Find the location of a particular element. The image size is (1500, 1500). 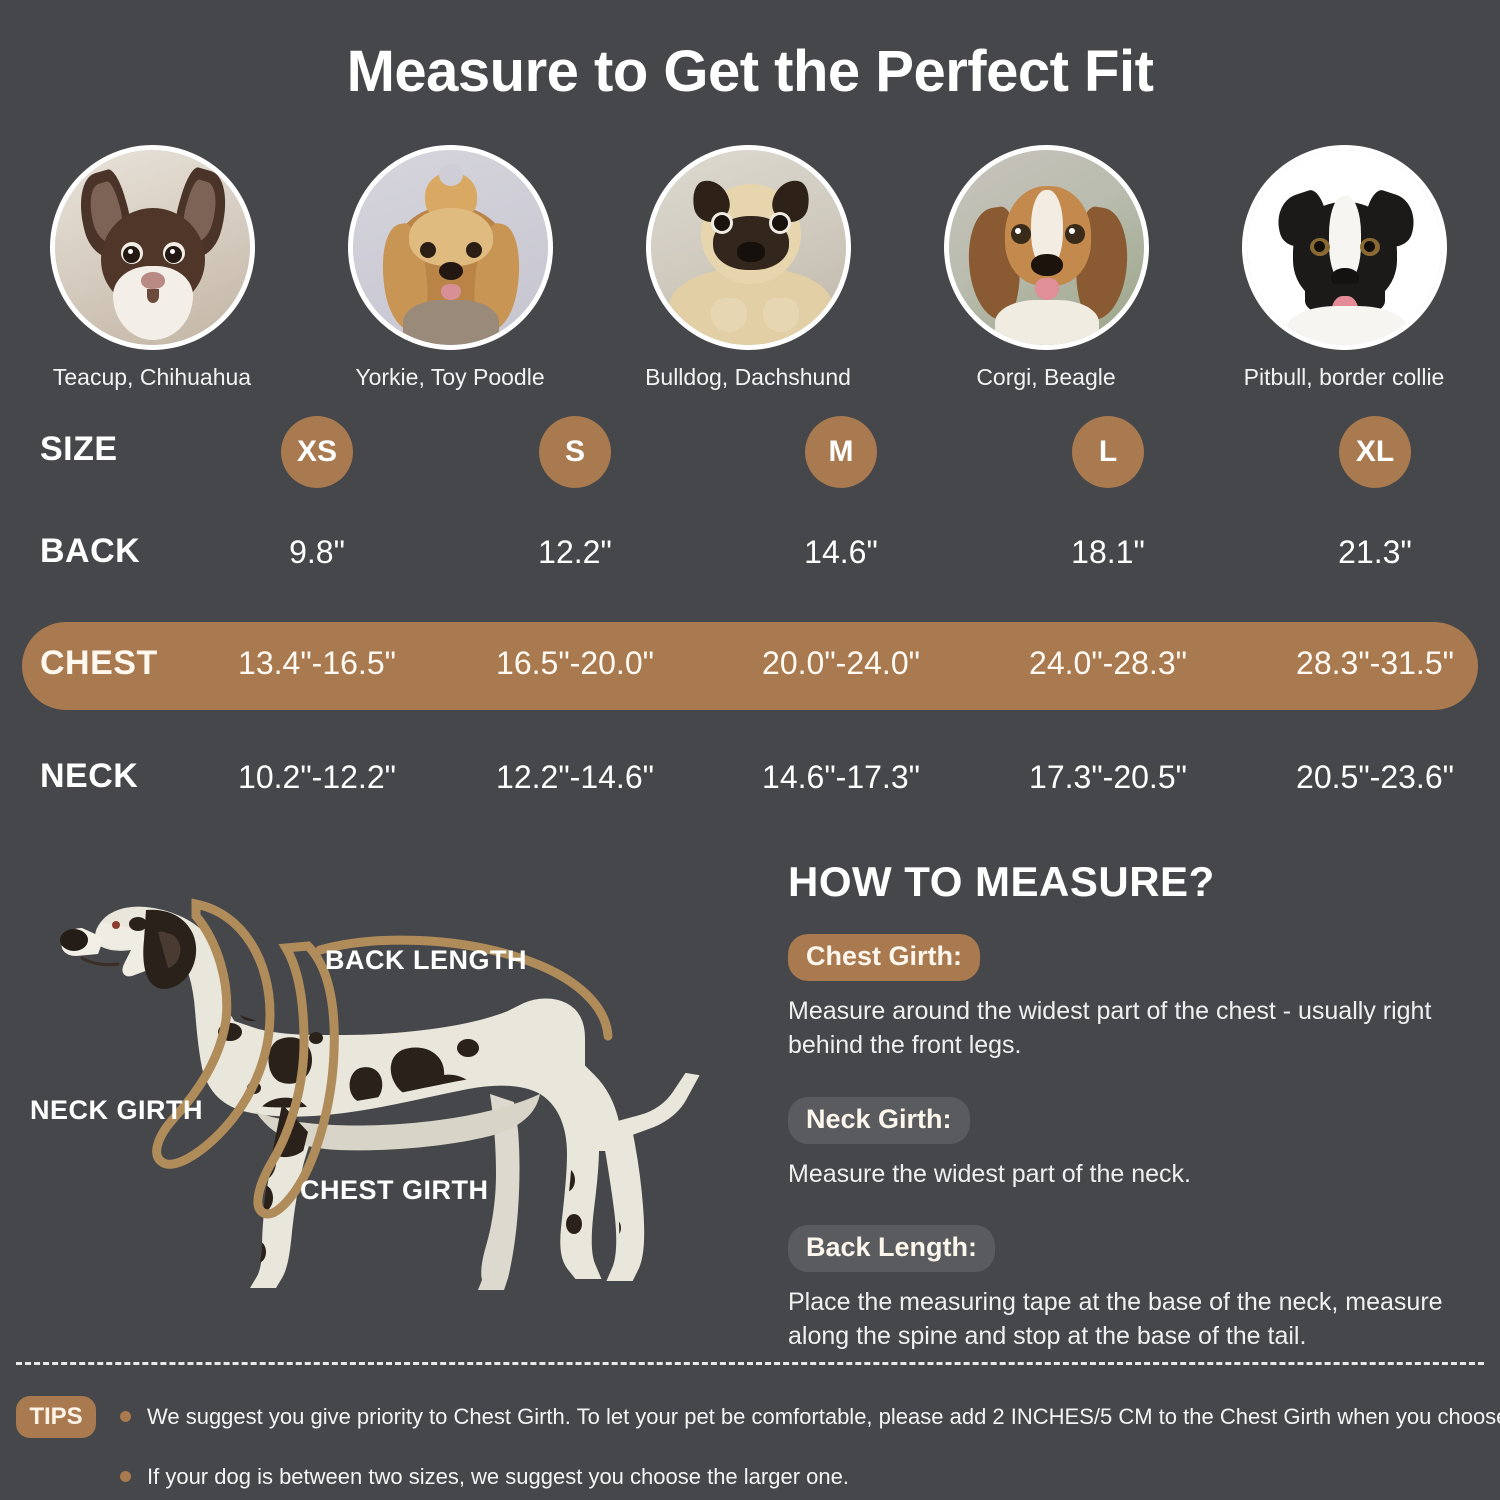

back-value-xs: 9.8" is located at coordinates (317, 552).